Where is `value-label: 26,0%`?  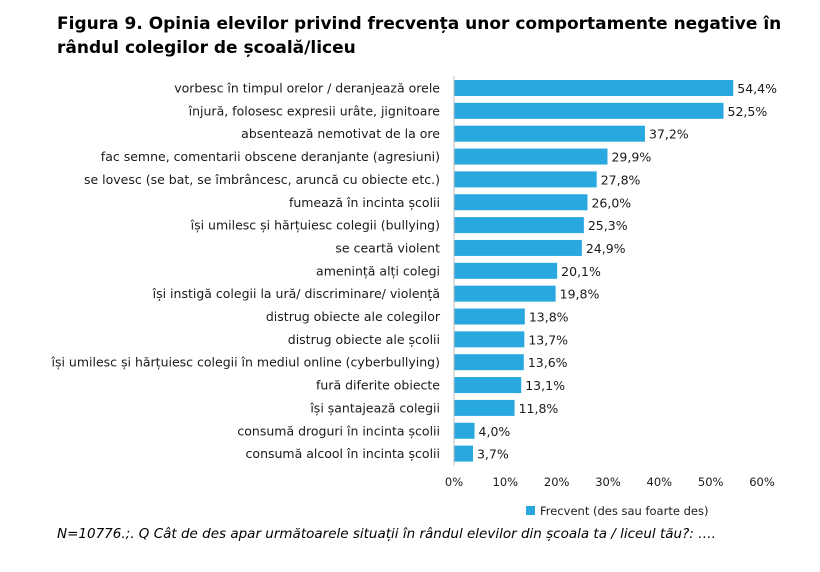
value-label: 26,0% is located at coordinates (611, 202).